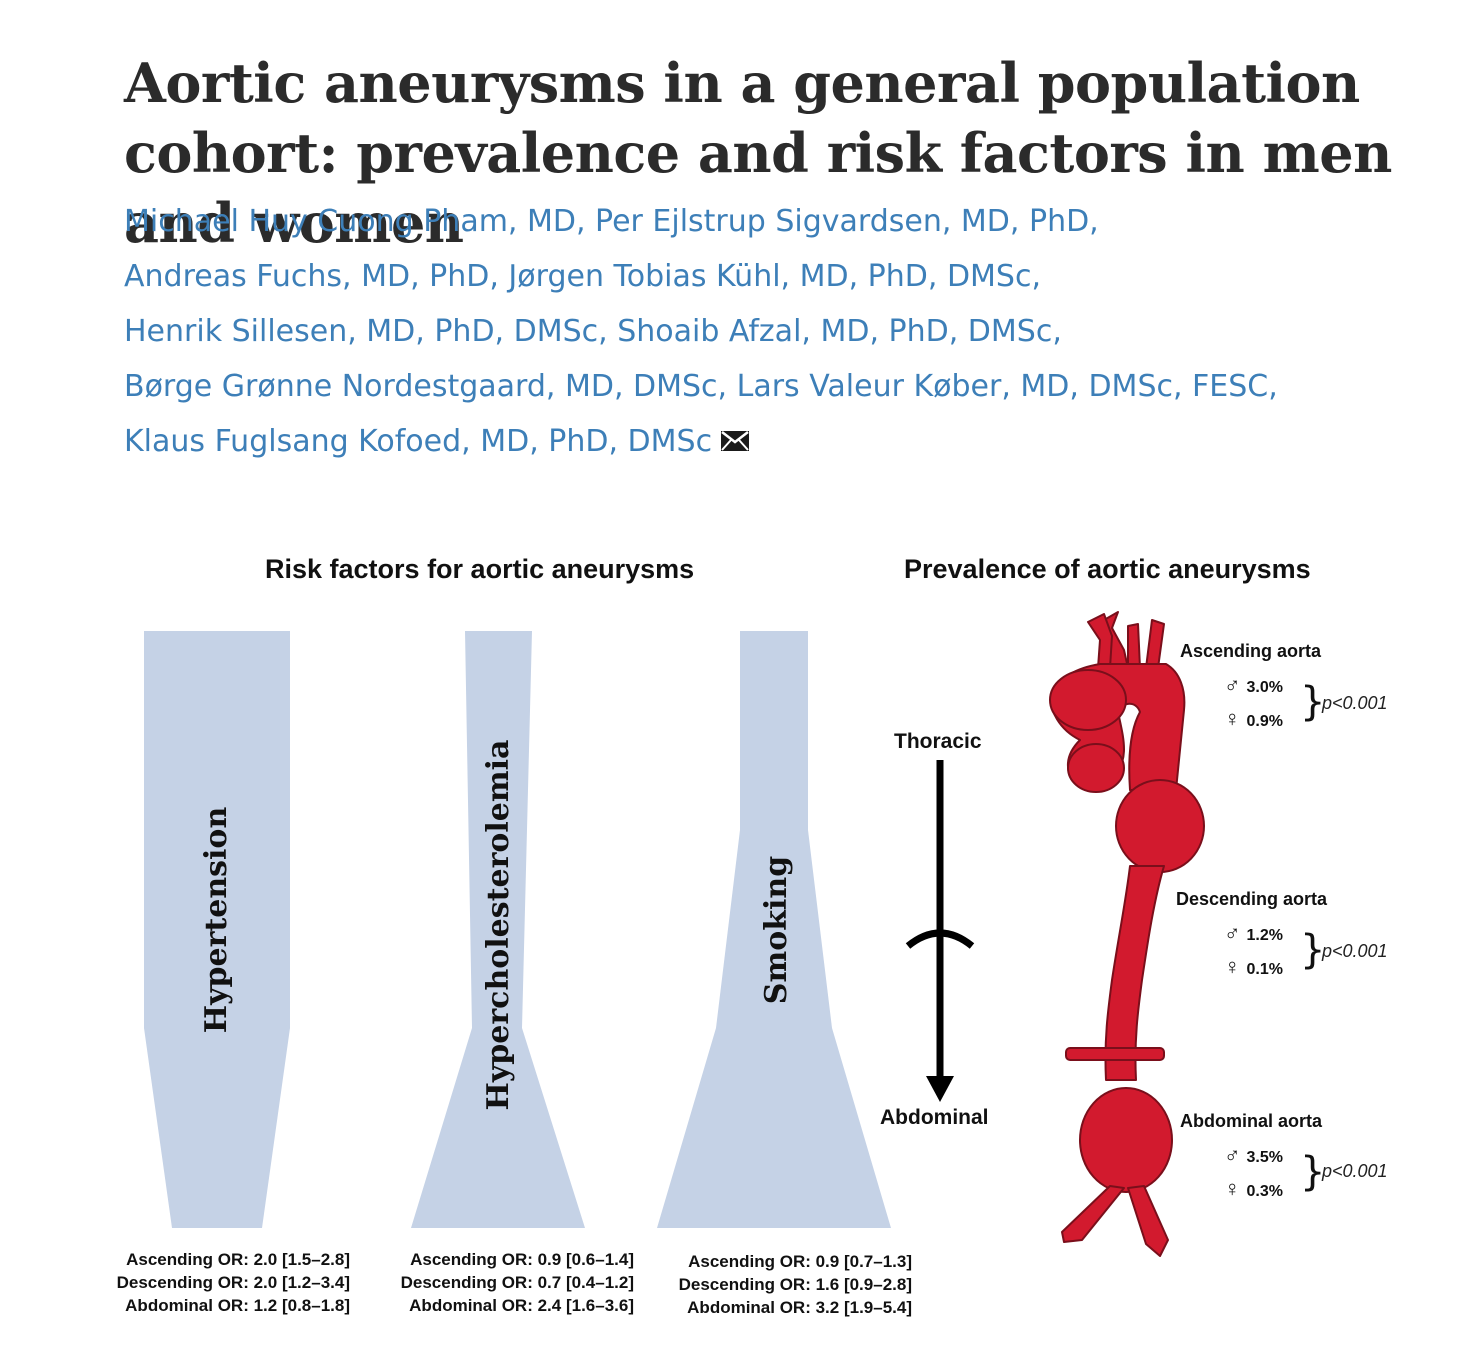 This screenshot has height=1364, width=1476. What do you see at coordinates (1264, 935) in the screenshot?
I see `male-percent: 1.2%` at bounding box center [1264, 935].